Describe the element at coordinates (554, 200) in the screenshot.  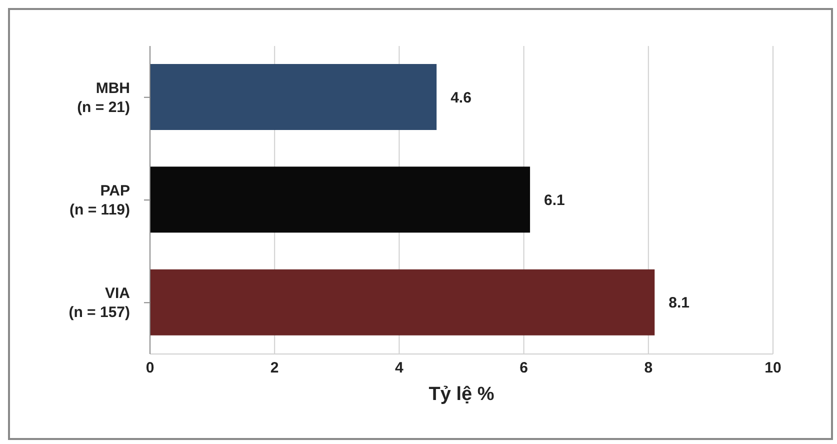
I see `data-label: 6.1` at that location.